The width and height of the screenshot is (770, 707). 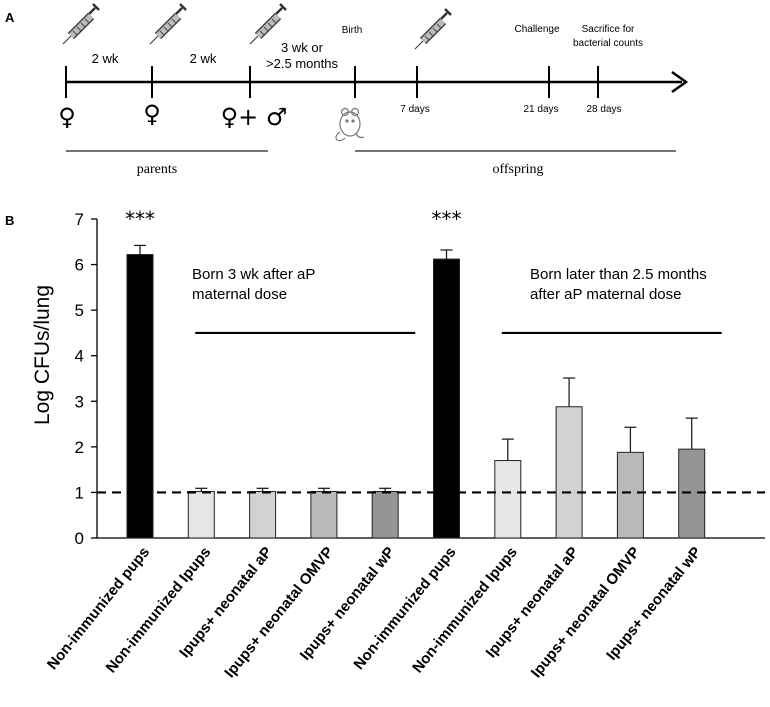 I want to click on y-tick-label: 2, so click(x=79, y=447).